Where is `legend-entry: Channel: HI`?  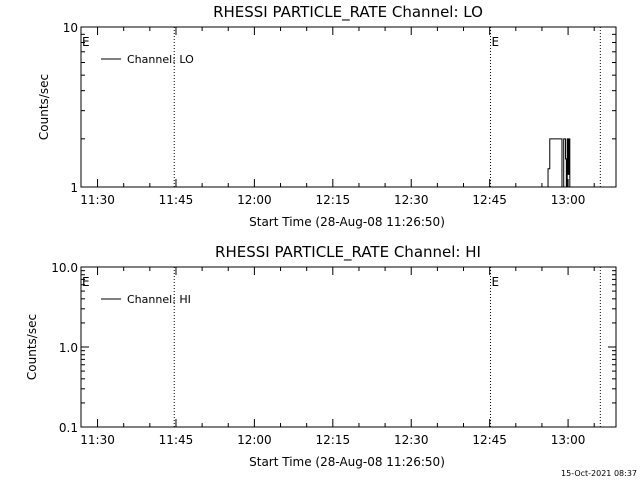
legend-entry: Channel: HI is located at coordinates (159, 299).